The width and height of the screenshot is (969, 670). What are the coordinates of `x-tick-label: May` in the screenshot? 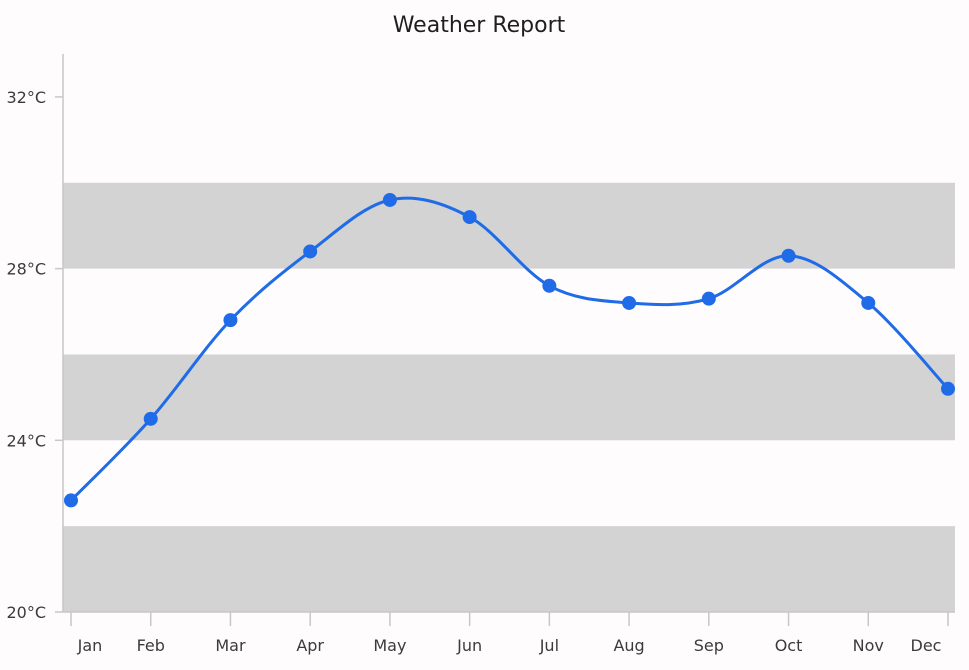 It's located at (389, 645).